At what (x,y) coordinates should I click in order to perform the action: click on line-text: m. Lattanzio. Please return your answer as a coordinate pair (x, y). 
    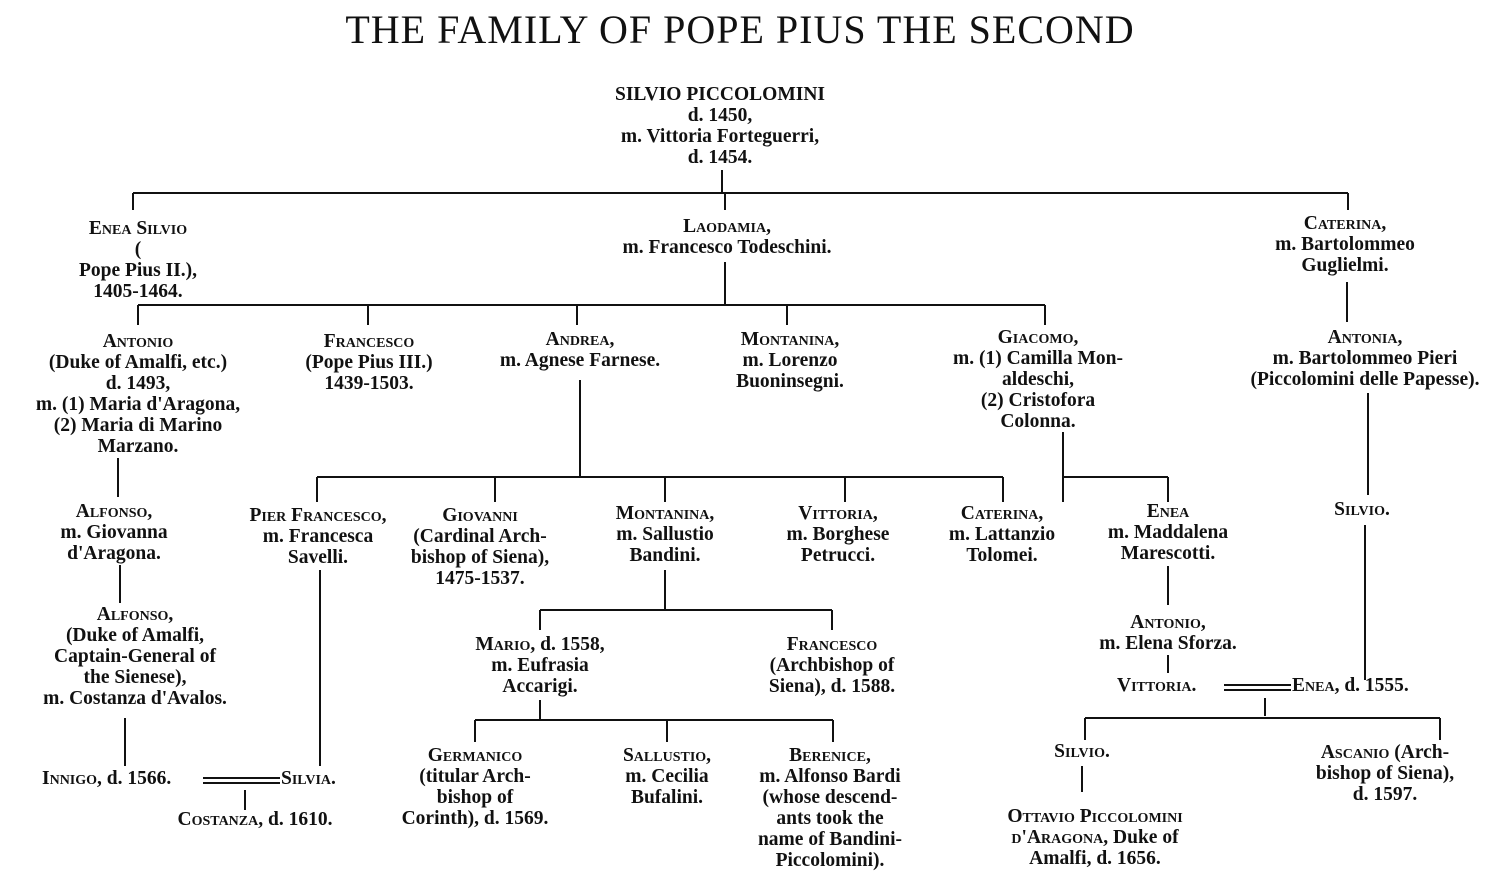
    Looking at the image, I should click on (1002, 534).